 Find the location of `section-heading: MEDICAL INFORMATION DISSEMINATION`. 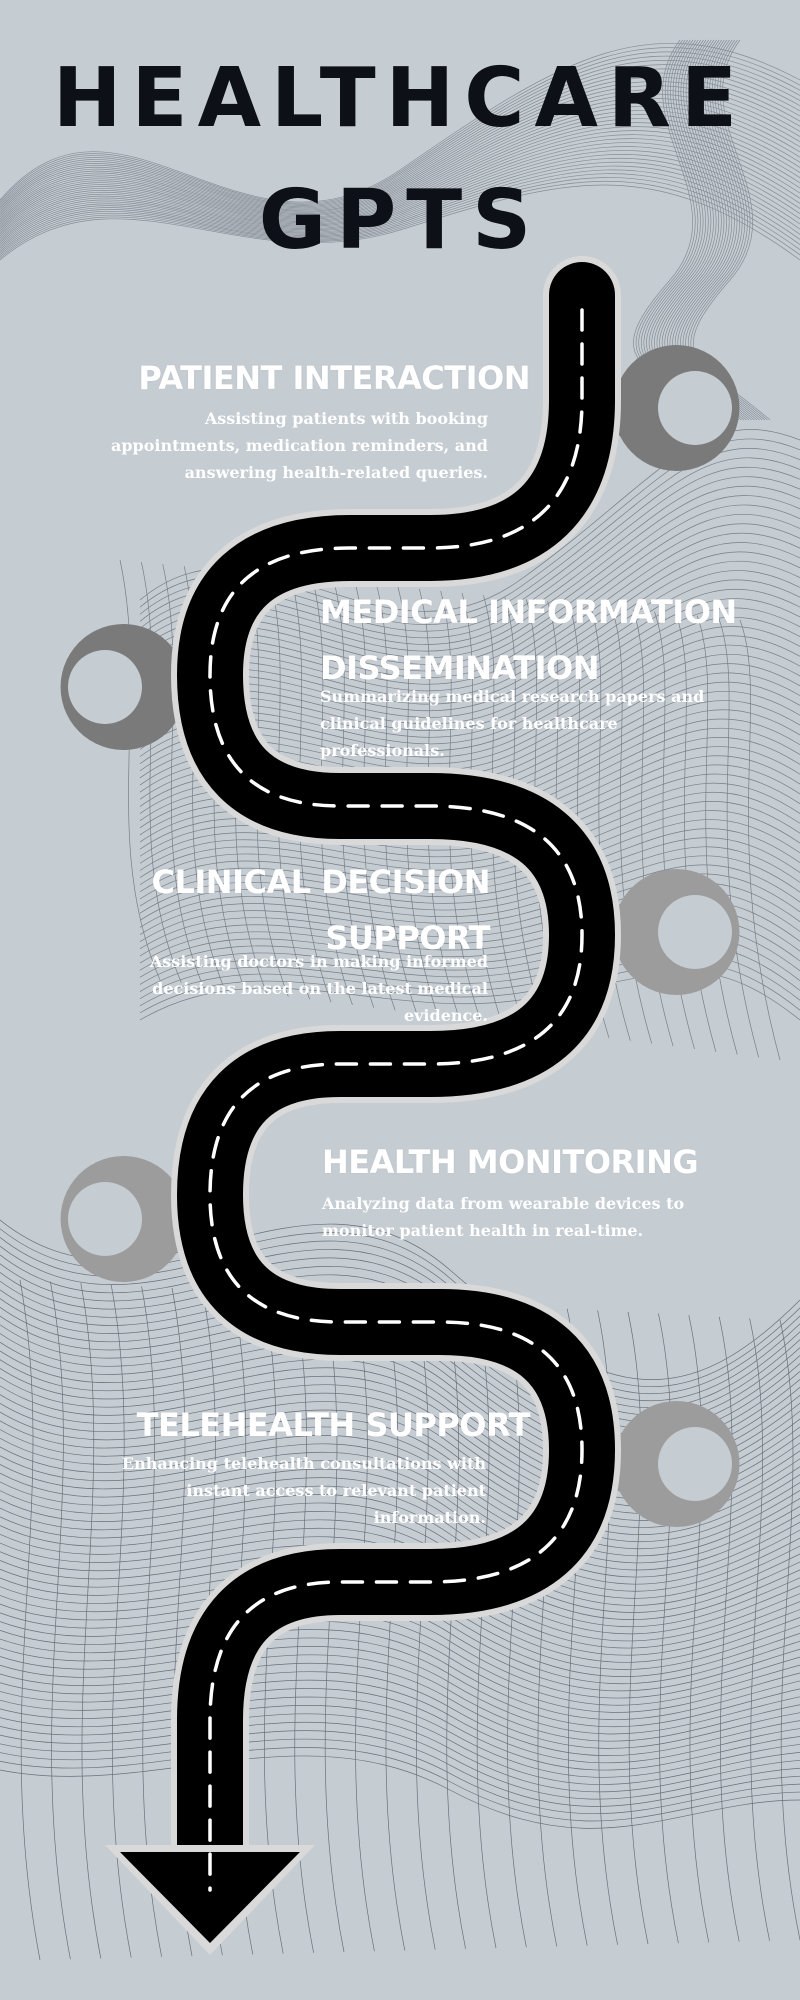

section-heading: MEDICAL INFORMATION DISSEMINATION is located at coordinates (528, 640).